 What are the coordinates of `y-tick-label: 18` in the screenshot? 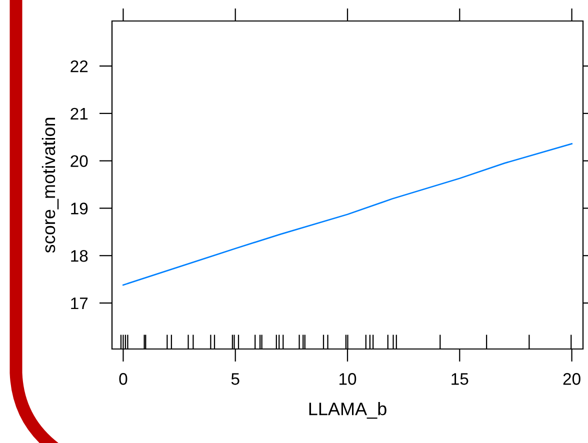 It's located at (79, 256).